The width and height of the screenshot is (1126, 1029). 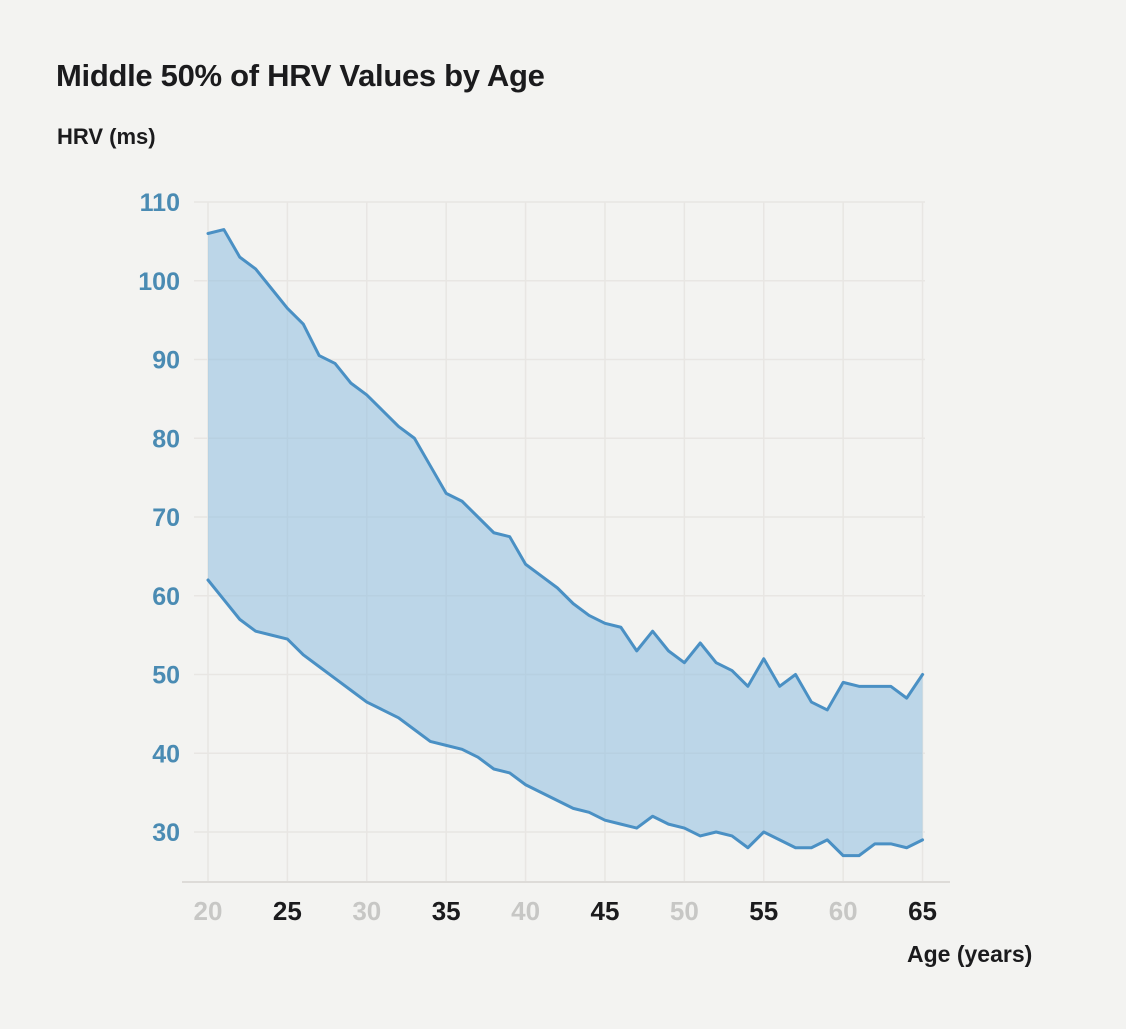 I want to click on x-tick-label: 20, so click(x=208, y=911).